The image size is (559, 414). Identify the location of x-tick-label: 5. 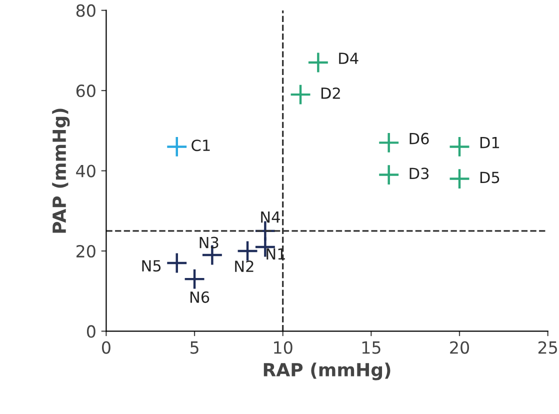
(194, 347).